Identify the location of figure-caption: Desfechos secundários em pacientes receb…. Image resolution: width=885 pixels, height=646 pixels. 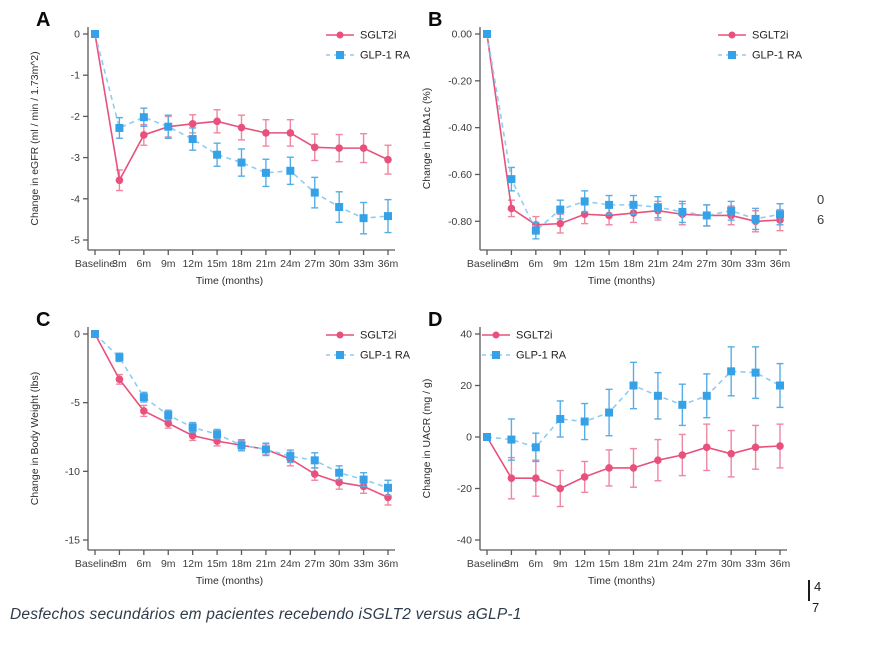
(266, 614).